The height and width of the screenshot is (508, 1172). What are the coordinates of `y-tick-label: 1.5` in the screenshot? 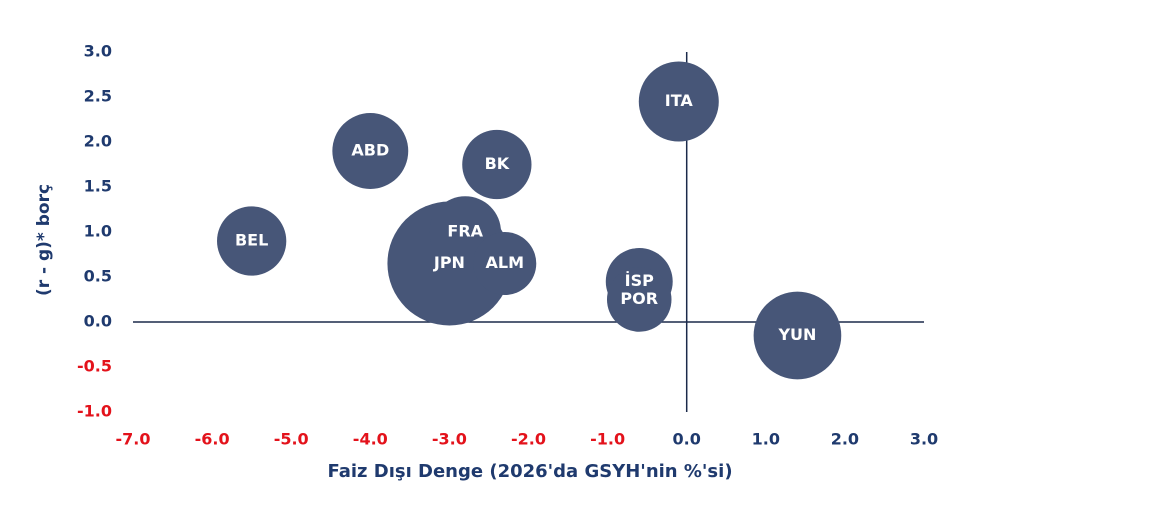 It's located at (98, 186).